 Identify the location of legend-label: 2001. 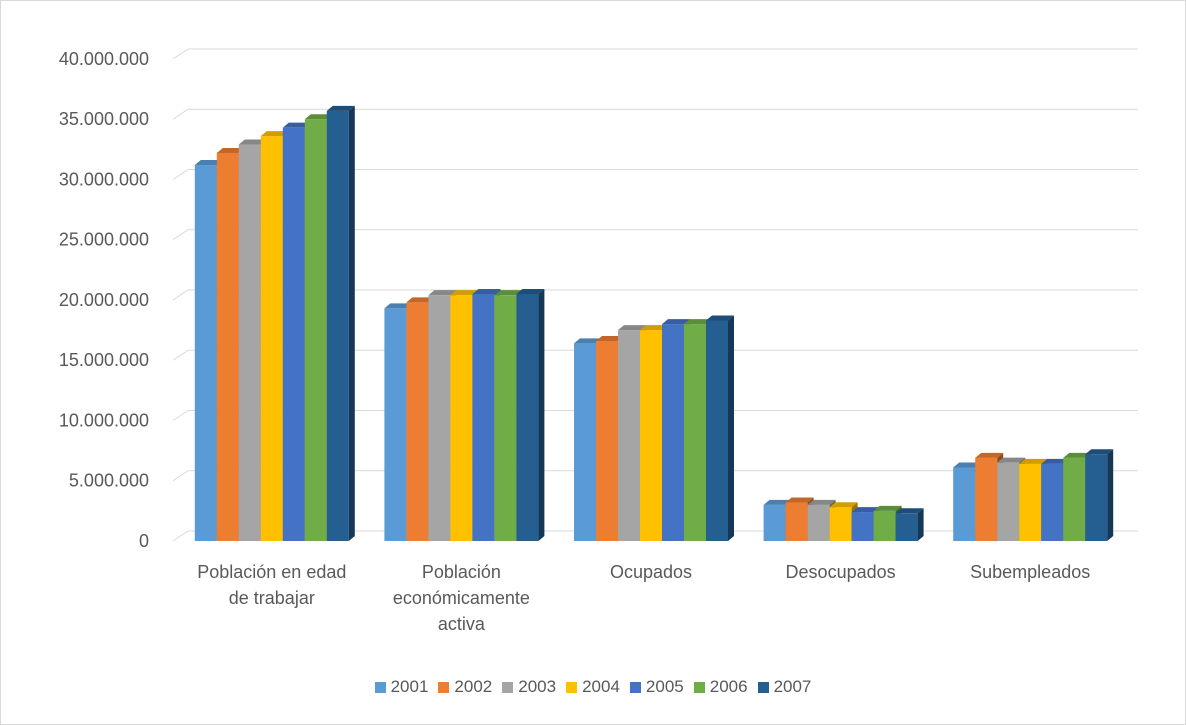
(409, 686).